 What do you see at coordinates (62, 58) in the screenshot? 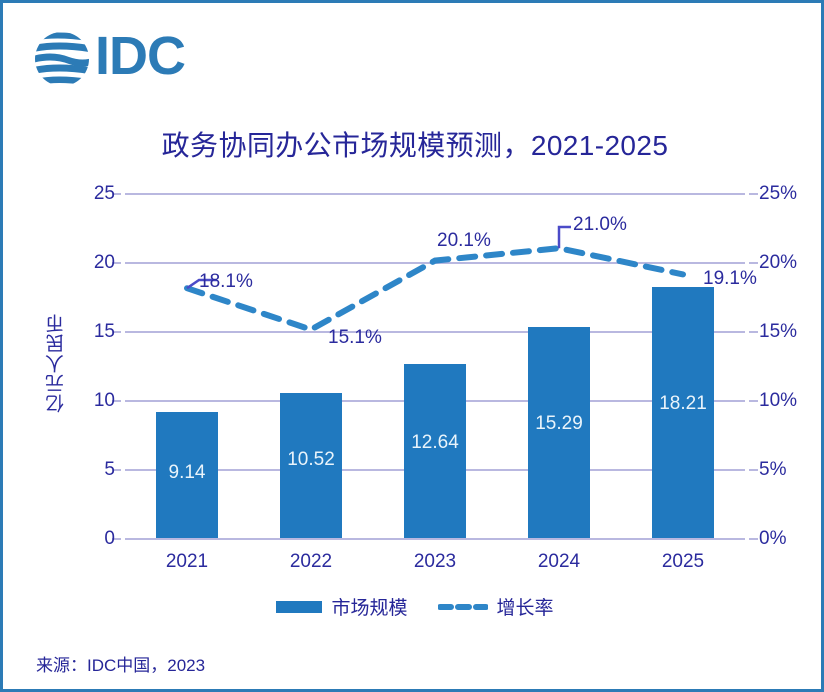
I see `globe-icon` at bounding box center [62, 58].